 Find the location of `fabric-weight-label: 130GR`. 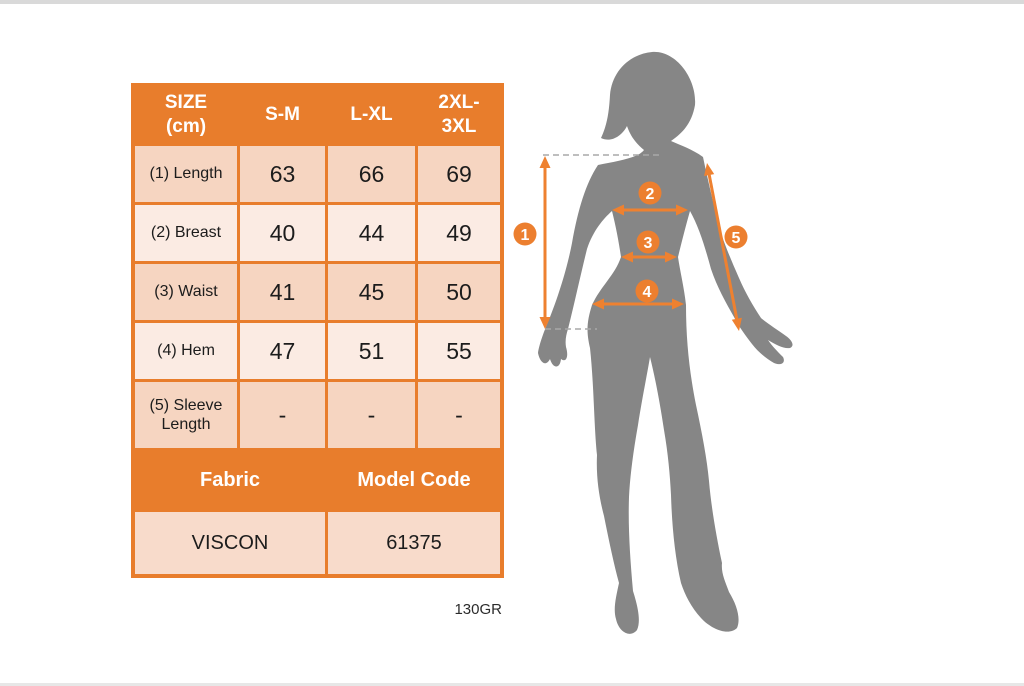

fabric-weight-label: 130GR is located at coordinates (478, 609).